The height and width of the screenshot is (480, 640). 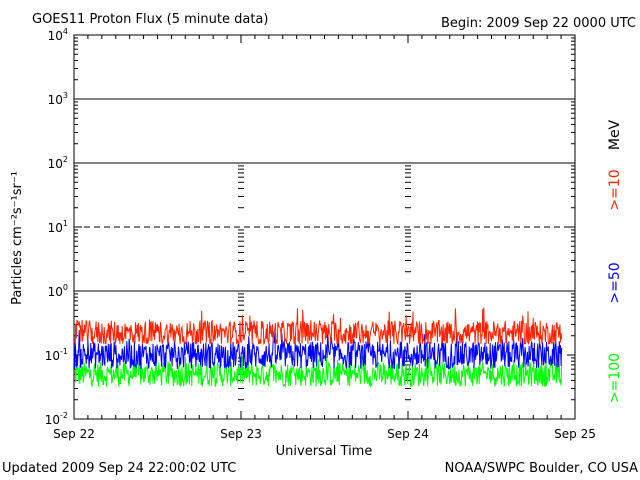 I want to click on legend-series-50: >=50, so click(x=615, y=282).